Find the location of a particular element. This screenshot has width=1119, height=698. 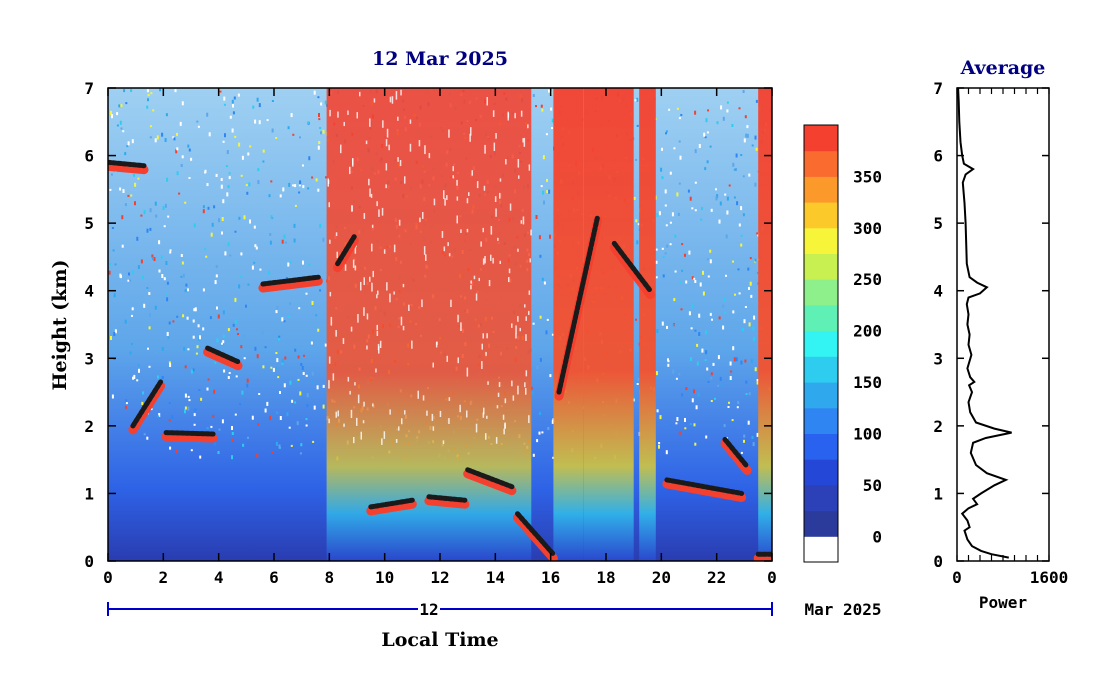

x-tick-label: 6 is located at coordinates (274, 577).